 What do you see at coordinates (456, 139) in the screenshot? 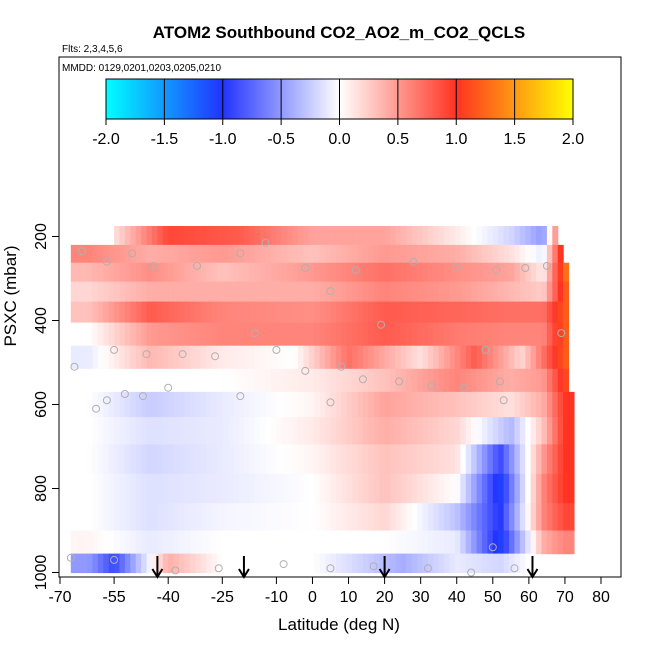
I see `colorbar-tick-label: 1.0` at bounding box center [456, 139].